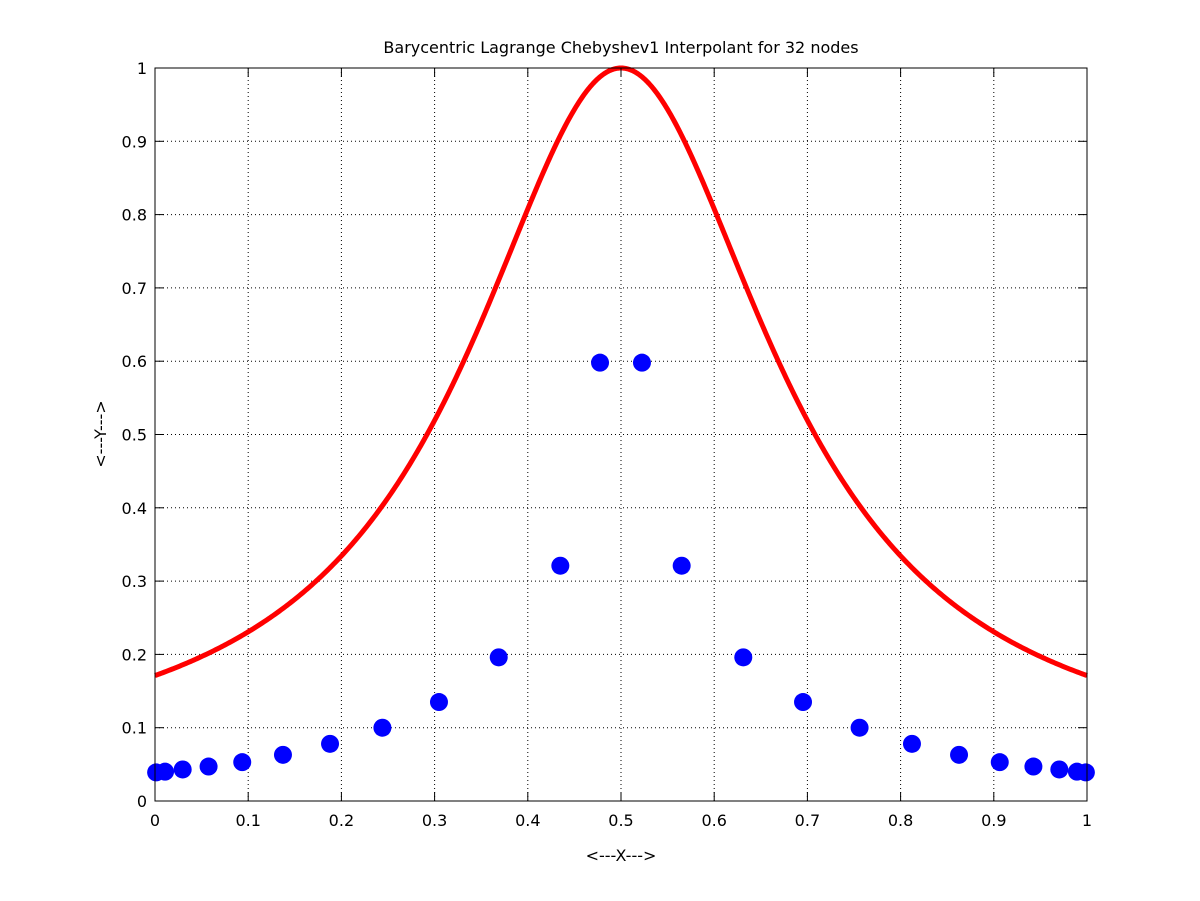 The width and height of the screenshot is (1200, 901). I want to click on y-tick-label: 0, so click(142, 801).